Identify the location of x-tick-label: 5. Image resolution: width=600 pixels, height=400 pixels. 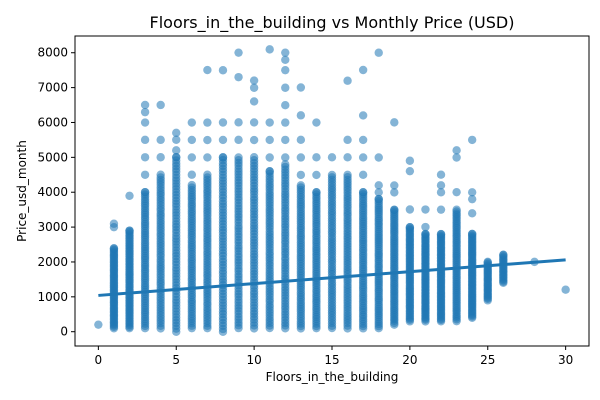
(176, 360).